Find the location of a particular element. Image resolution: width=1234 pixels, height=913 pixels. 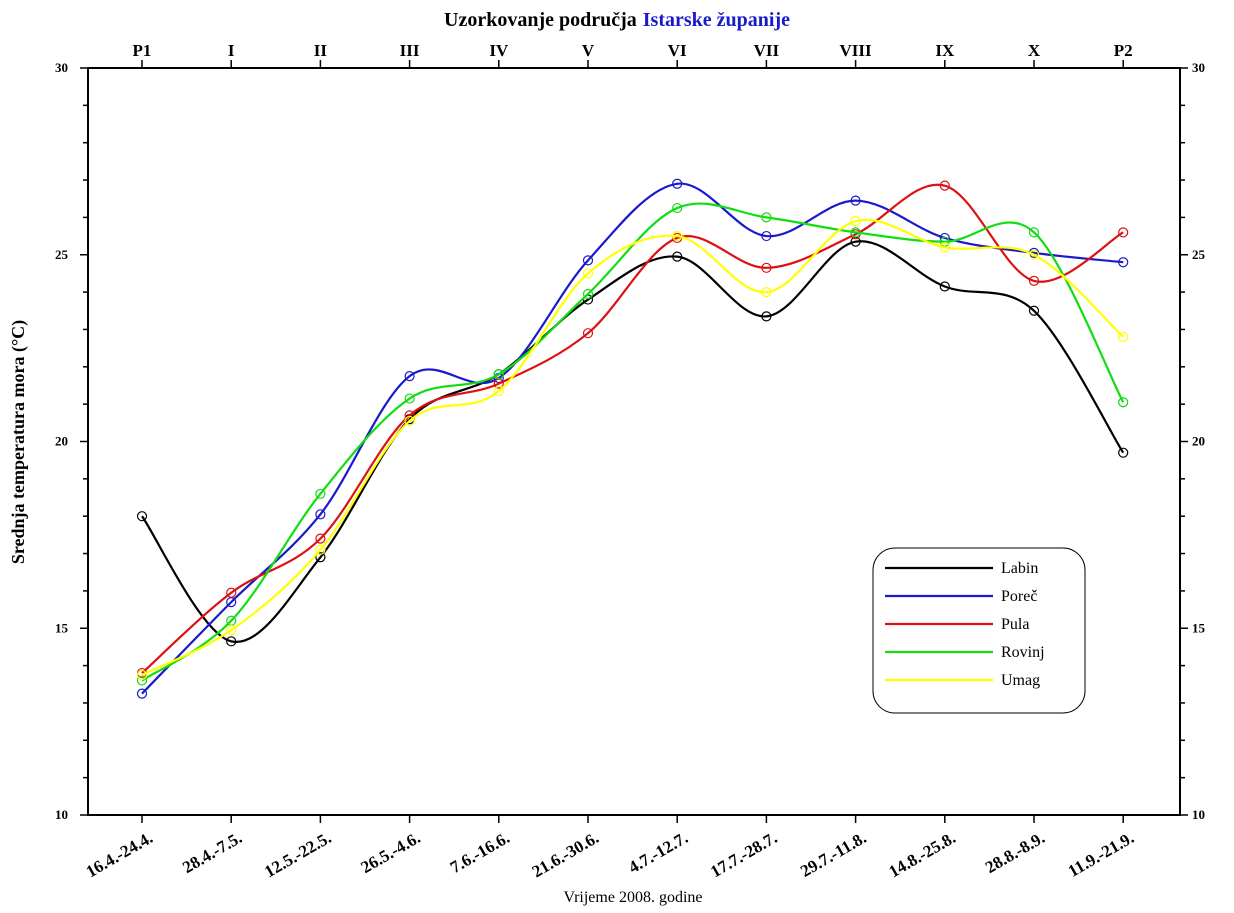

legend-label-rovinj: Rovinj is located at coordinates (1023, 652).